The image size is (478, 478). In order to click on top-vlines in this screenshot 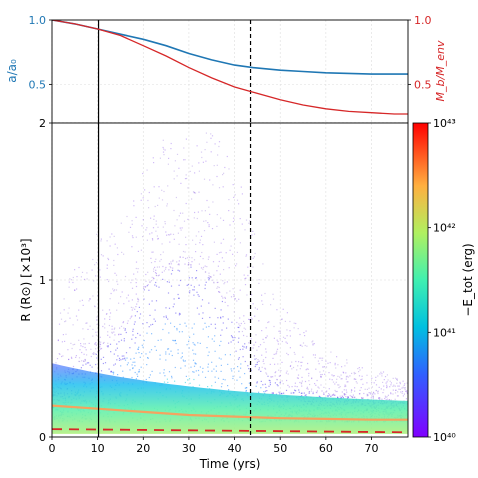, I will do `click(174, 71)`.